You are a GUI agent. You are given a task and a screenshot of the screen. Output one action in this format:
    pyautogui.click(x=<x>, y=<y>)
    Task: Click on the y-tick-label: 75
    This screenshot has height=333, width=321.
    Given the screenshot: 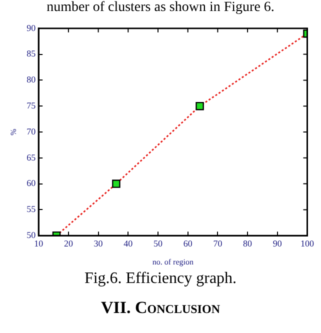 What is the action you would take?
    pyautogui.click(x=31, y=105)
    